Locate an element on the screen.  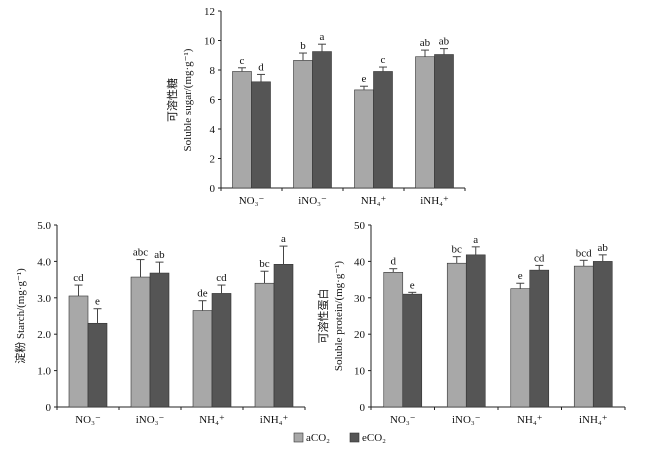
significance-letter: b is located at coordinates (303, 46).